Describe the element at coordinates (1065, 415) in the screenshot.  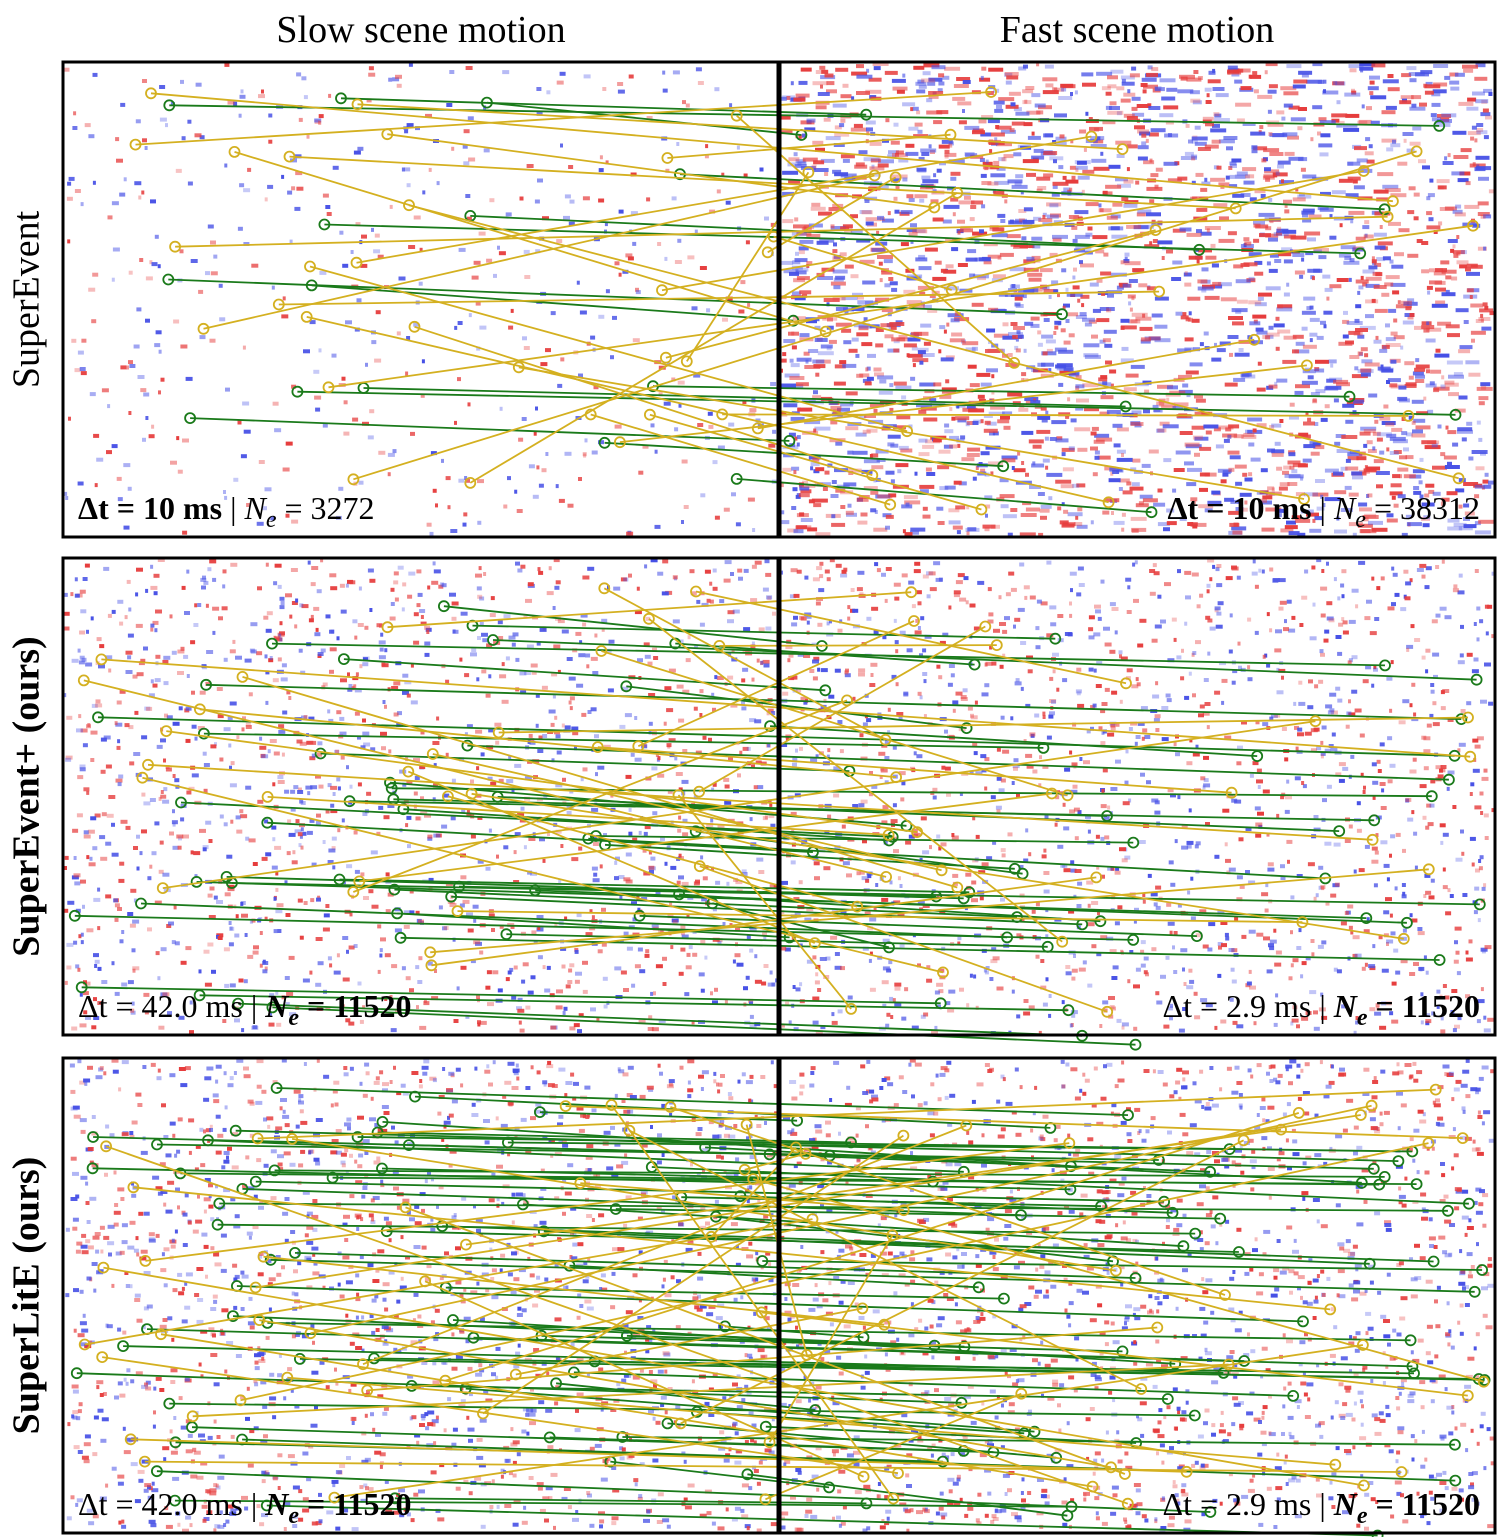
I see `match-line` at that location.